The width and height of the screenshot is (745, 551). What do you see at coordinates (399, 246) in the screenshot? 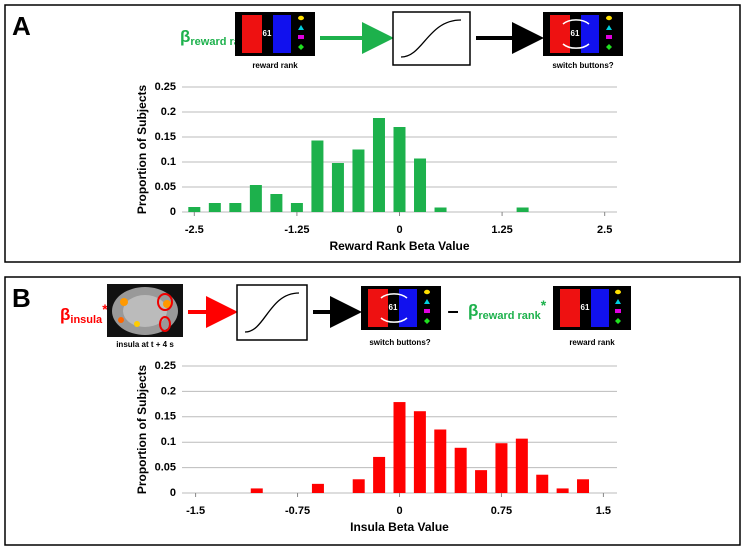
I see `x-axis-title: Reward Rank Beta Value` at bounding box center [399, 246].